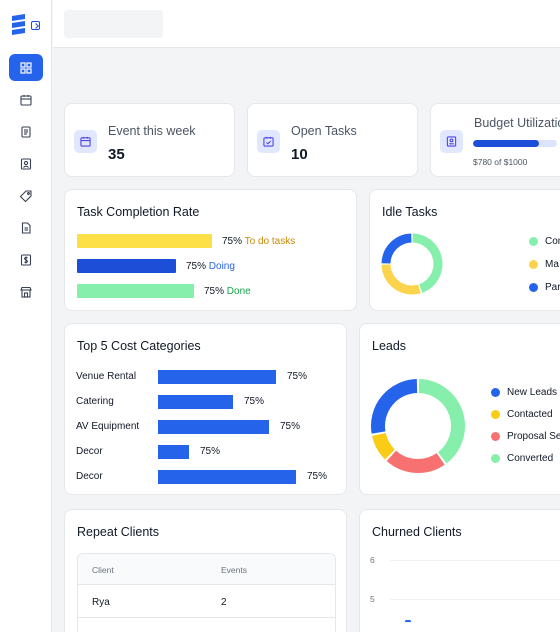 The width and height of the screenshot is (560, 632). What do you see at coordinates (544, 241) in the screenshot?
I see `legend-item: Com` at bounding box center [544, 241].